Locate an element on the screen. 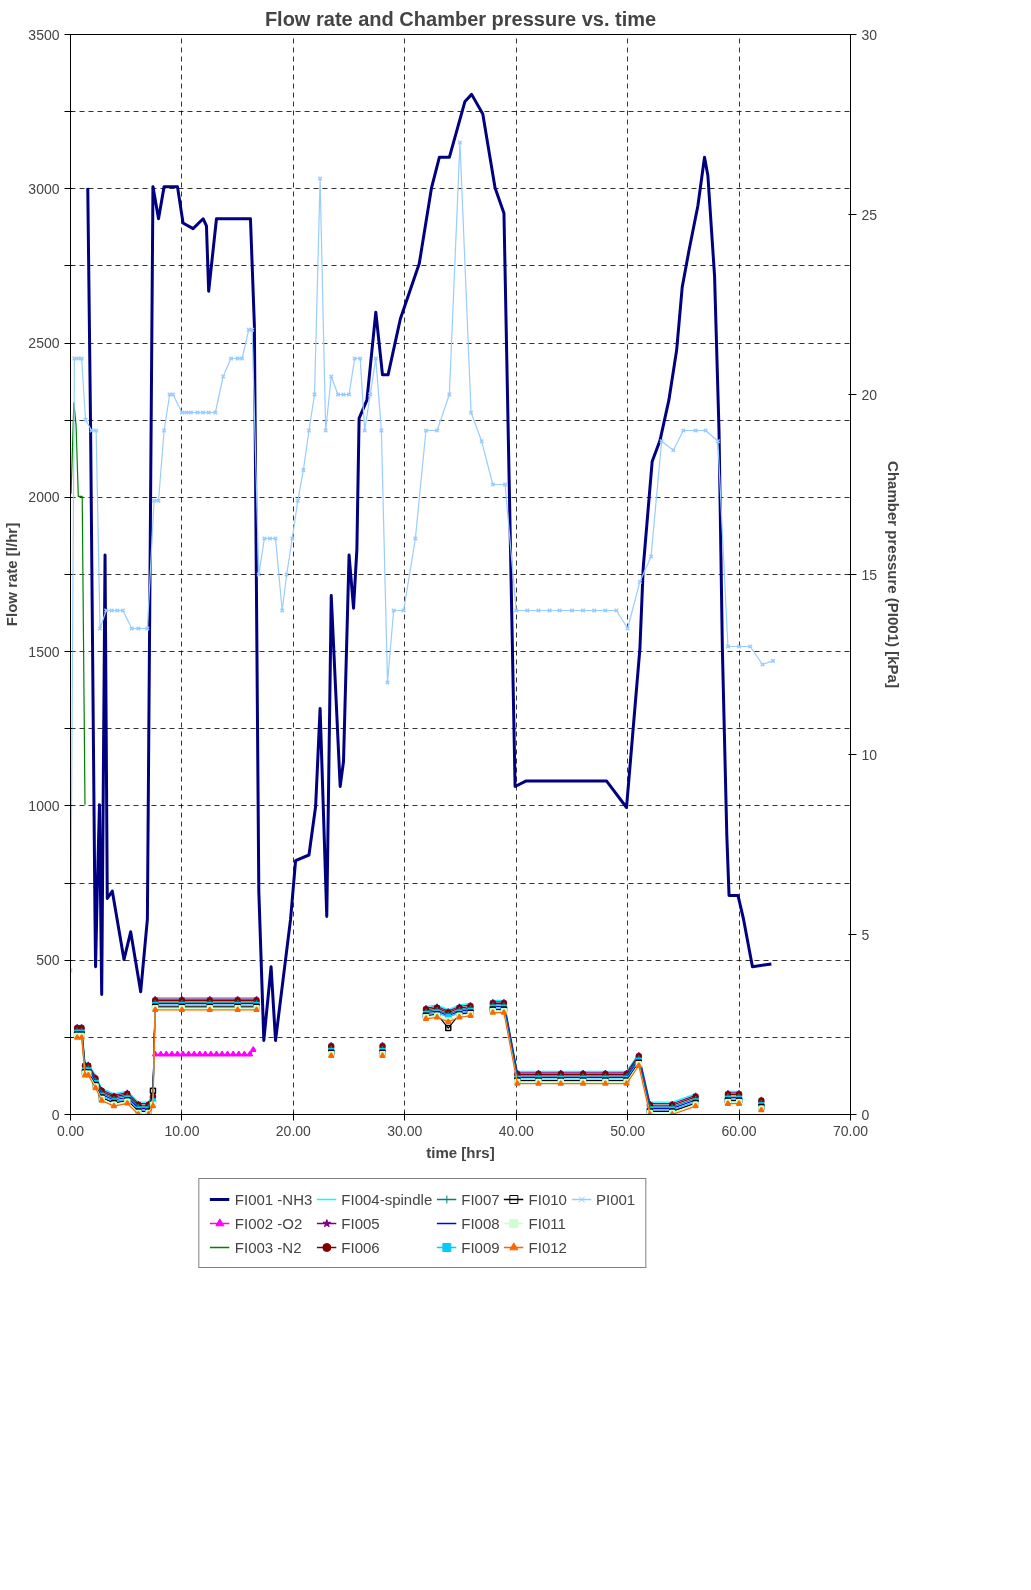 This screenshot has height=1590, width=1031. y2-tick-label: 20 is located at coordinates (869, 394).